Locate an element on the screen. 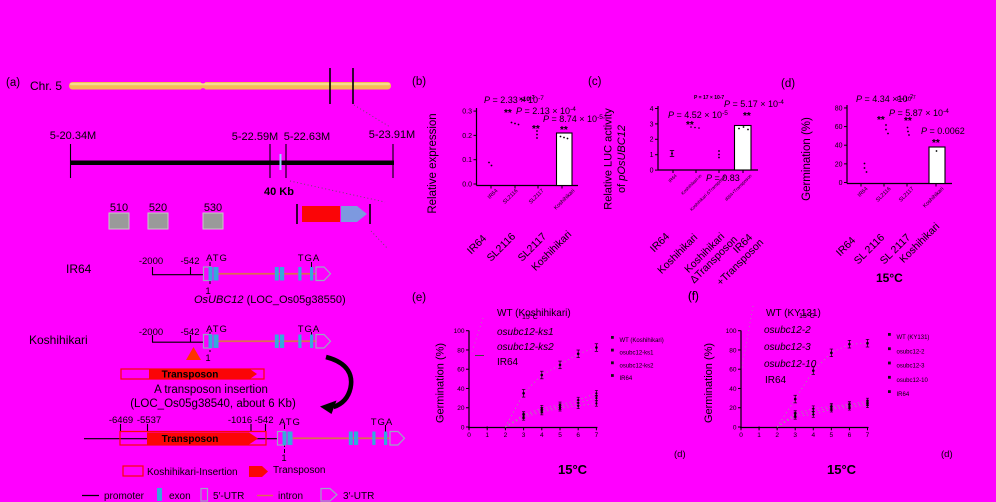  svg-text: P = 0.83 is located at coordinates (723, 178).